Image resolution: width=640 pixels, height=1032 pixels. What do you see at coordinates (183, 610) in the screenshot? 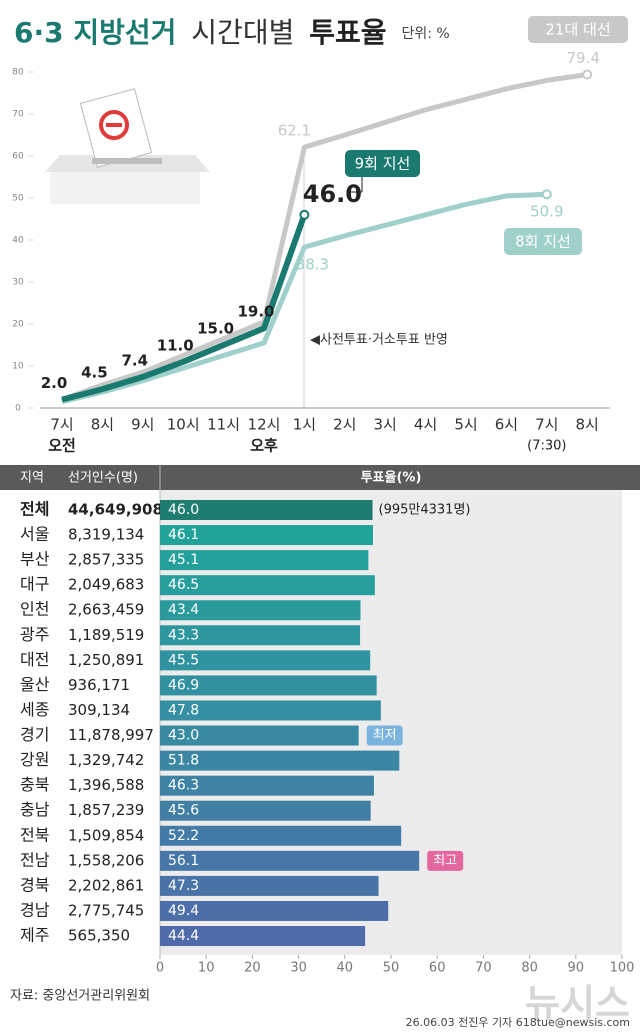
I see `bar-value-label: 43.4` at bounding box center [183, 610].